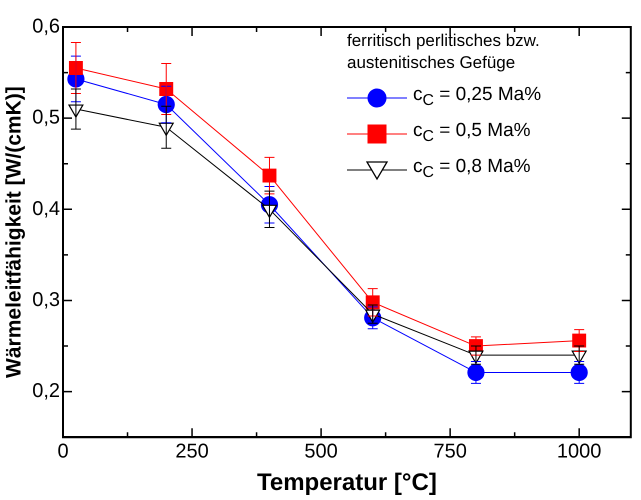 This screenshot has height=500, width=641. I want to click on x-tick-label: 500, so click(321, 451).